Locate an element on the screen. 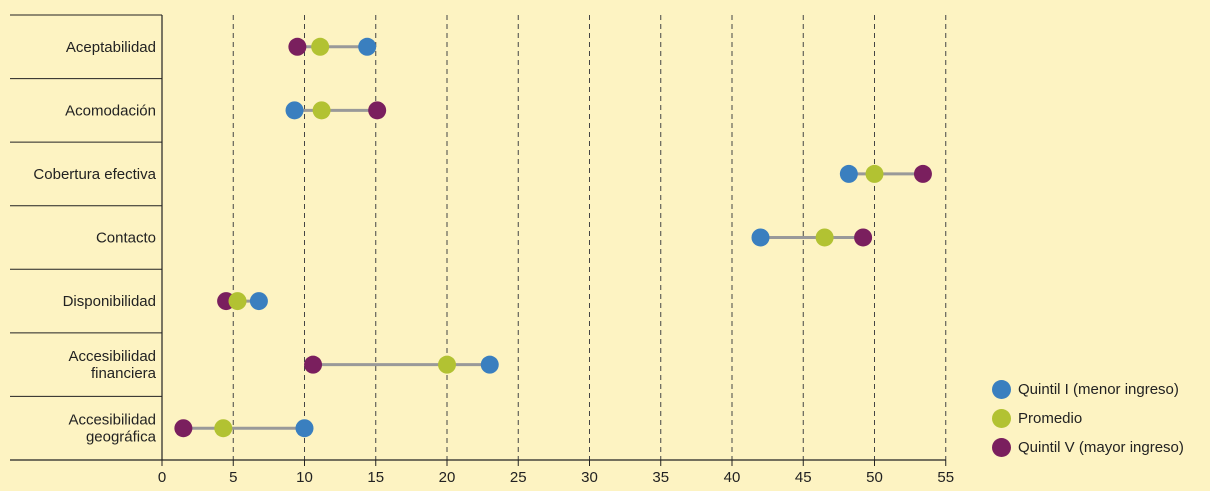 Image resolution: width=1210 pixels, height=491 pixels. category-label-5: Accesibilidad financiera is located at coordinates (112, 365).